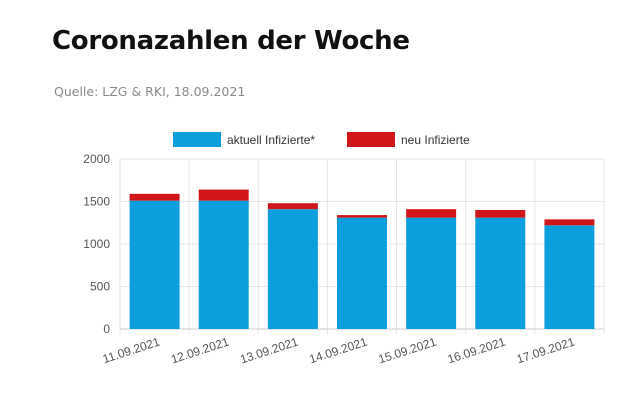 This screenshot has height=415, width=640. What do you see at coordinates (321, 139) in the screenshot?
I see `legend: aktuell Infizierte* neu Infizierte` at bounding box center [321, 139].